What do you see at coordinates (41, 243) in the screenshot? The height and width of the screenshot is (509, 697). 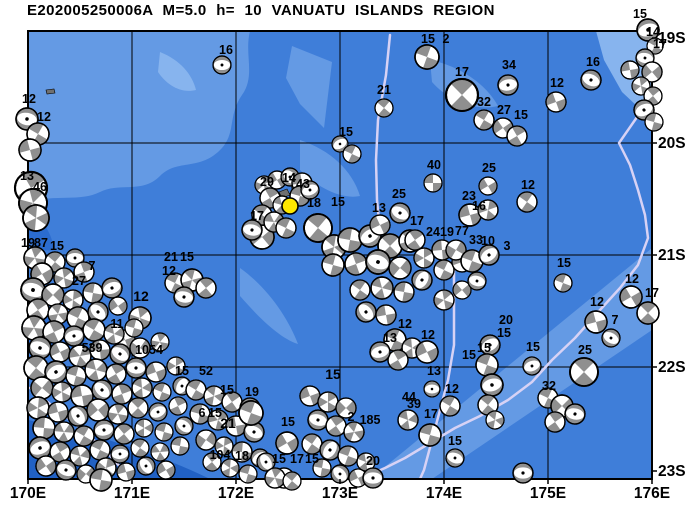 I see `depth-label: 87` at bounding box center [41, 243].